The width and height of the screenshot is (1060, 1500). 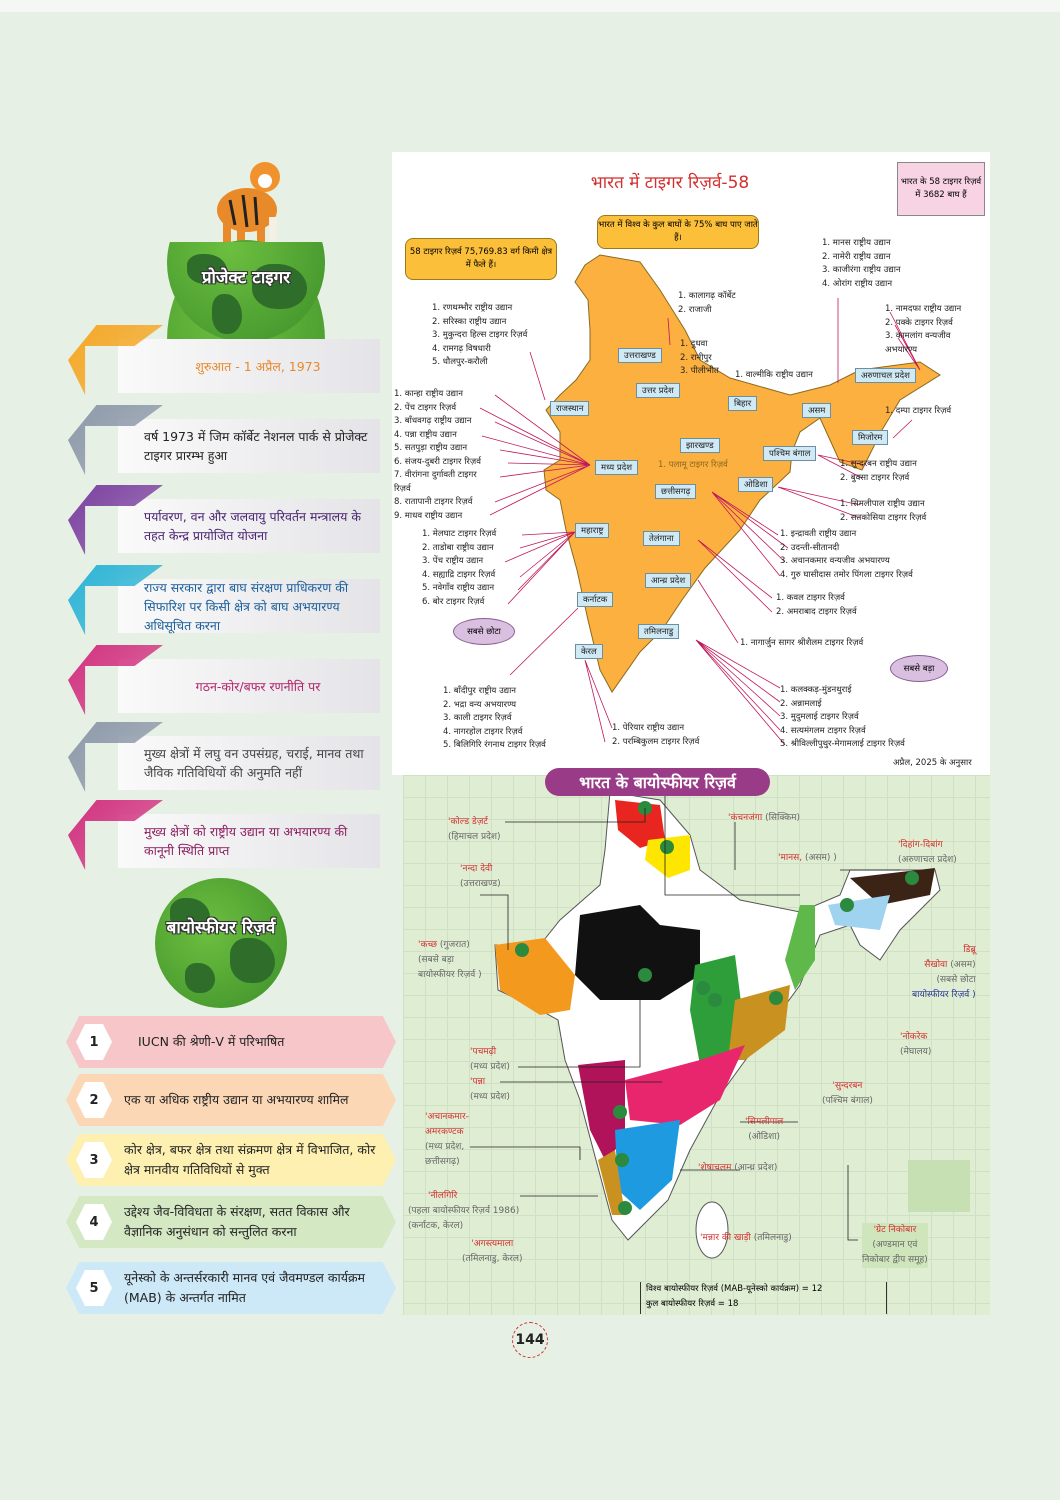 I want to click on tiger-reserve-item: 2. रानीपुर, so click(x=696, y=357).